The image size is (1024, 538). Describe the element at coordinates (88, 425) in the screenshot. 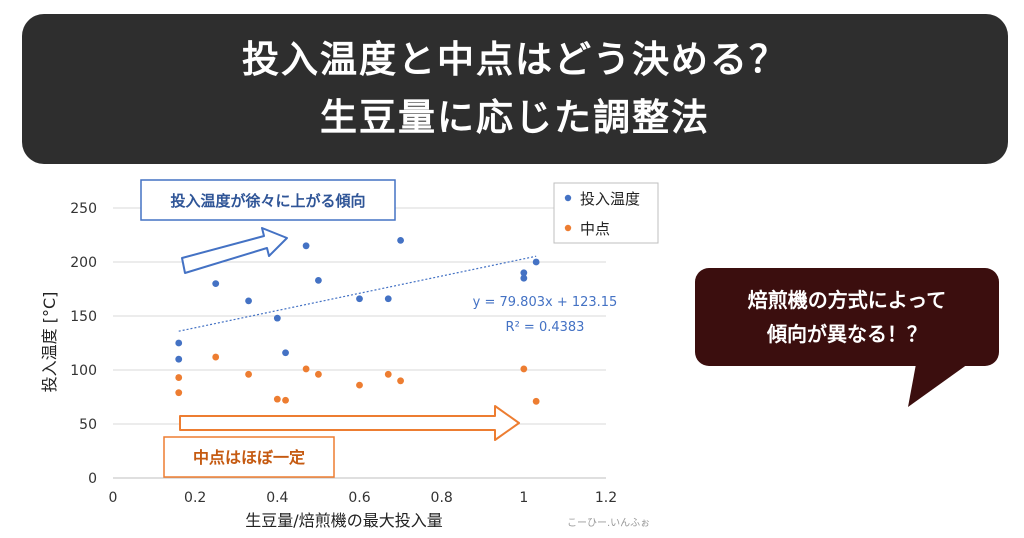

I see `y-tick-label: 50` at that location.